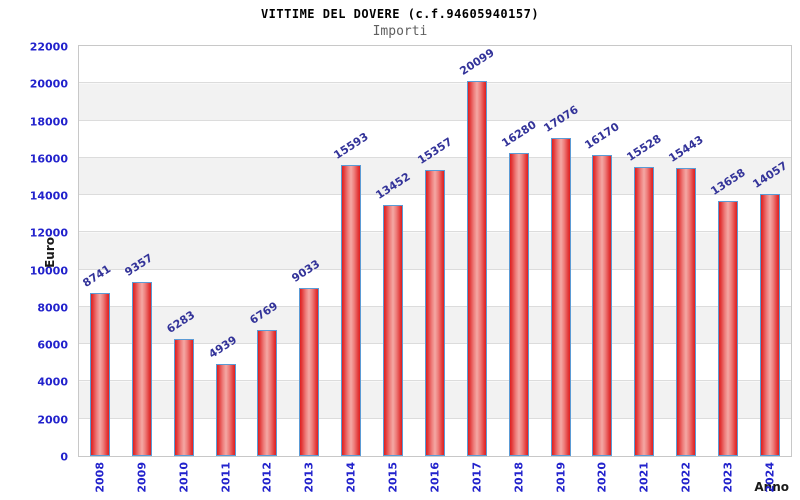 The width and height of the screenshot is (800, 500). I want to click on bar-slot-2018: 16280 2018, so click(519, 269).